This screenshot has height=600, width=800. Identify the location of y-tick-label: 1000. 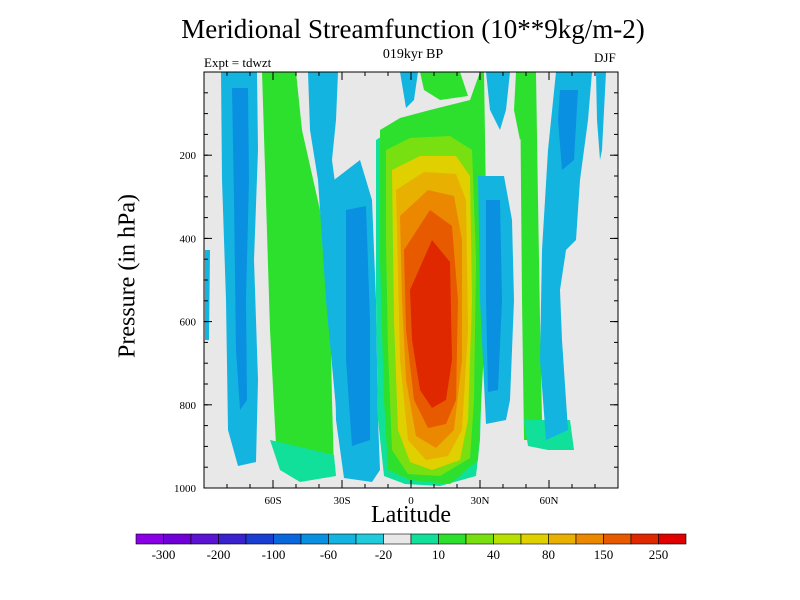
(185, 489).